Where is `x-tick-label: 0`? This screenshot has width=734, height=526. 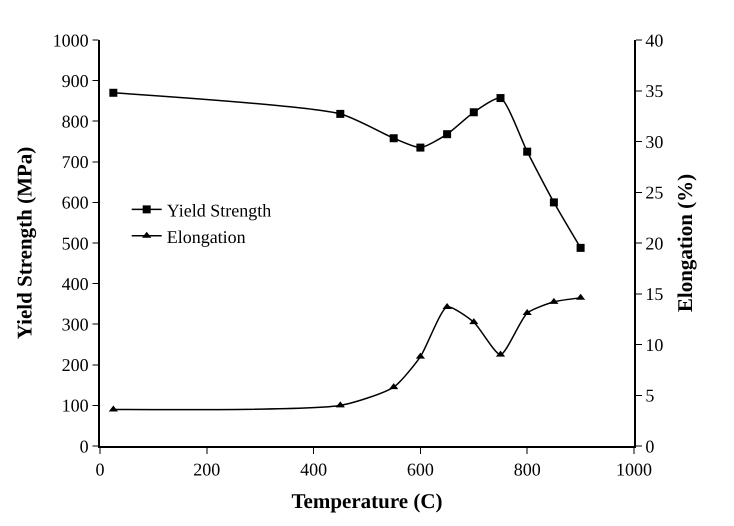 x-tick-label: 0 is located at coordinates (100, 469).